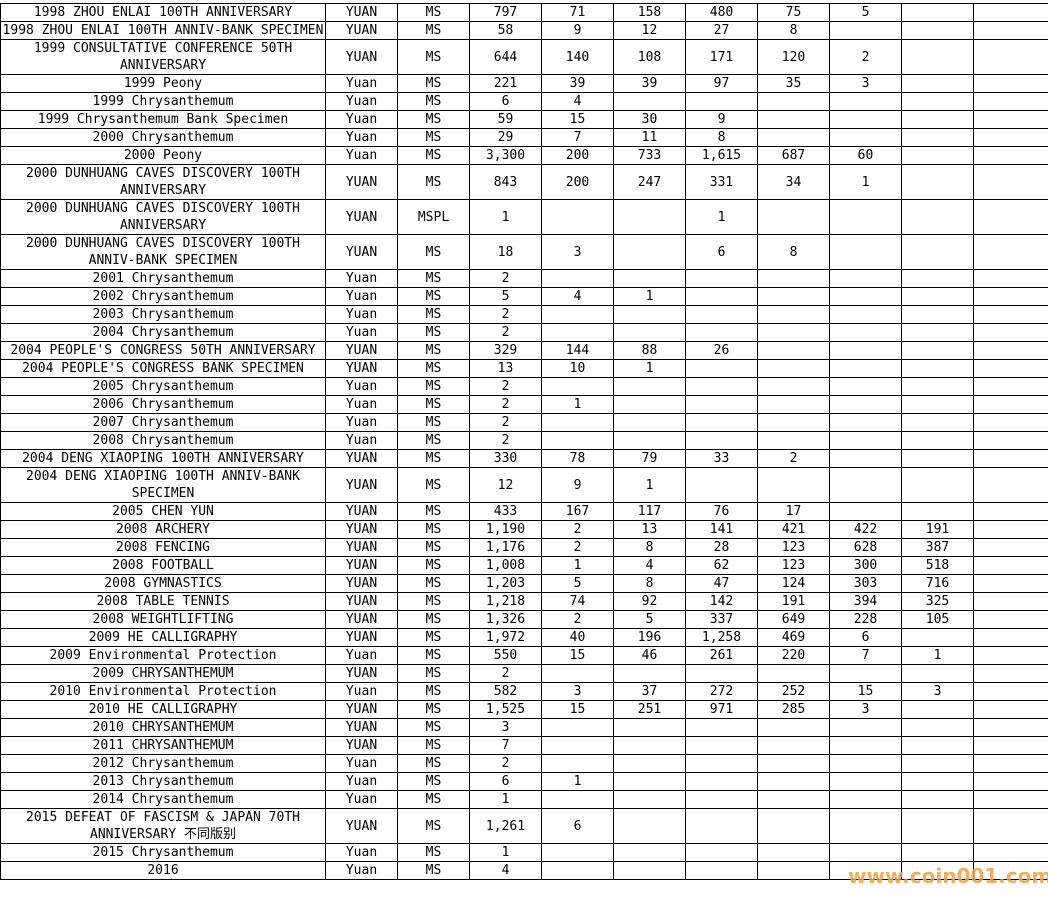 The height and width of the screenshot is (903, 1048). What do you see at coordinates (505, 458) in the screenshot?
I see `cell: 330` at bounding box center [505, 458].